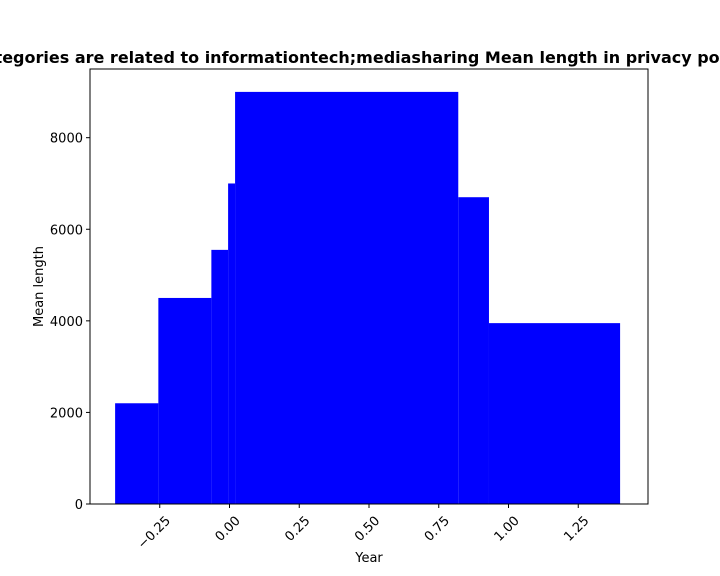 This screenshot has width=720, height=576. Describe the element at coordinates (66, 230) in the screenshot. I see `y-tick-label: 6000` at that location.